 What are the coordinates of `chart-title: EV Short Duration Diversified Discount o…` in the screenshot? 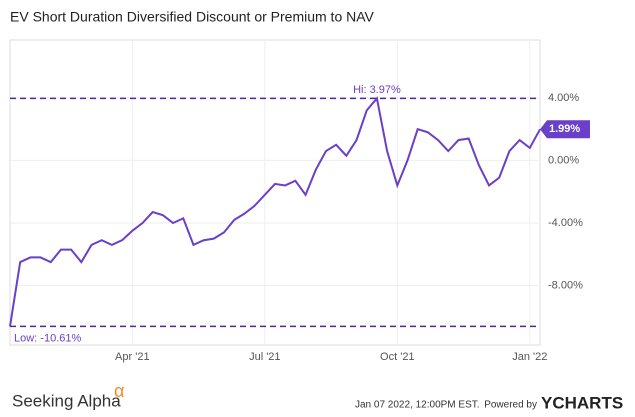 It's located at (192, 17).